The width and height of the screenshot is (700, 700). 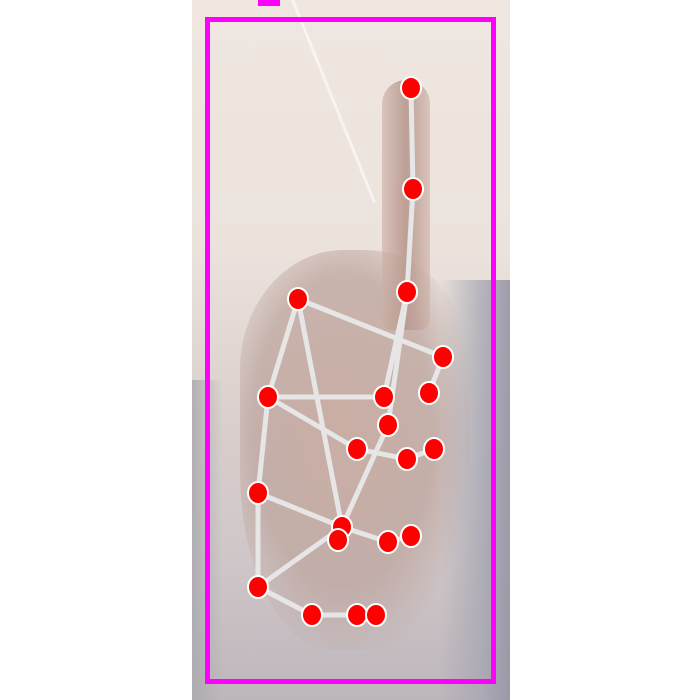 What do you see at coordinates (269, 3) in the screenshot?
I see `bounding-box-label-tab` at bounding box center [269, 3].